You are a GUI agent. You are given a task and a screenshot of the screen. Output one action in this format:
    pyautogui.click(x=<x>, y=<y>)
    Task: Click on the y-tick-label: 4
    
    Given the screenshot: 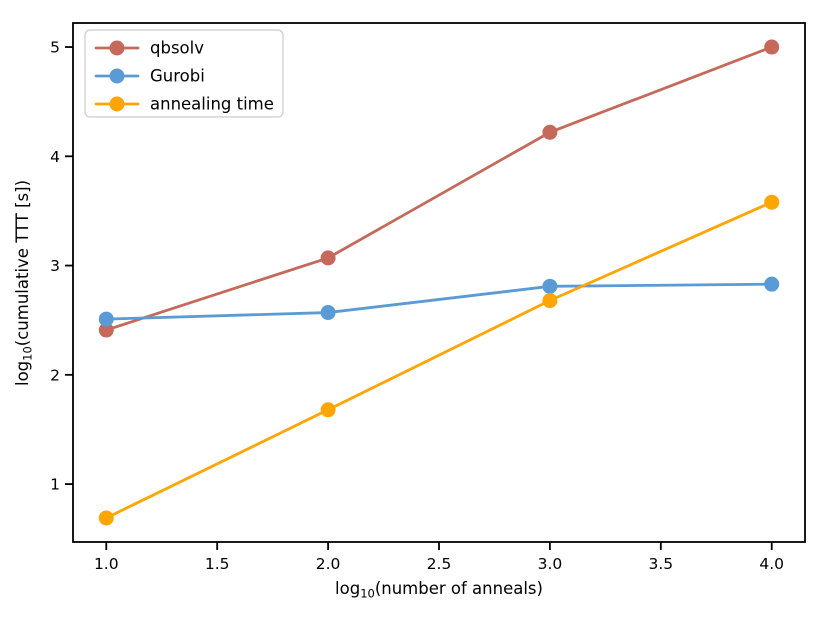 What is the action you would take?
    pyautogui.click(x=55, y=157)
    